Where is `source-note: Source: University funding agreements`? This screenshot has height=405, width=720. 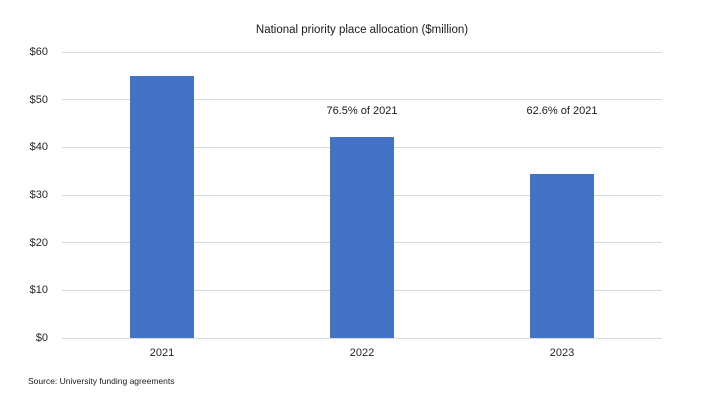 source-note: Source: University funding agreements is located at coordinates (101, 381).